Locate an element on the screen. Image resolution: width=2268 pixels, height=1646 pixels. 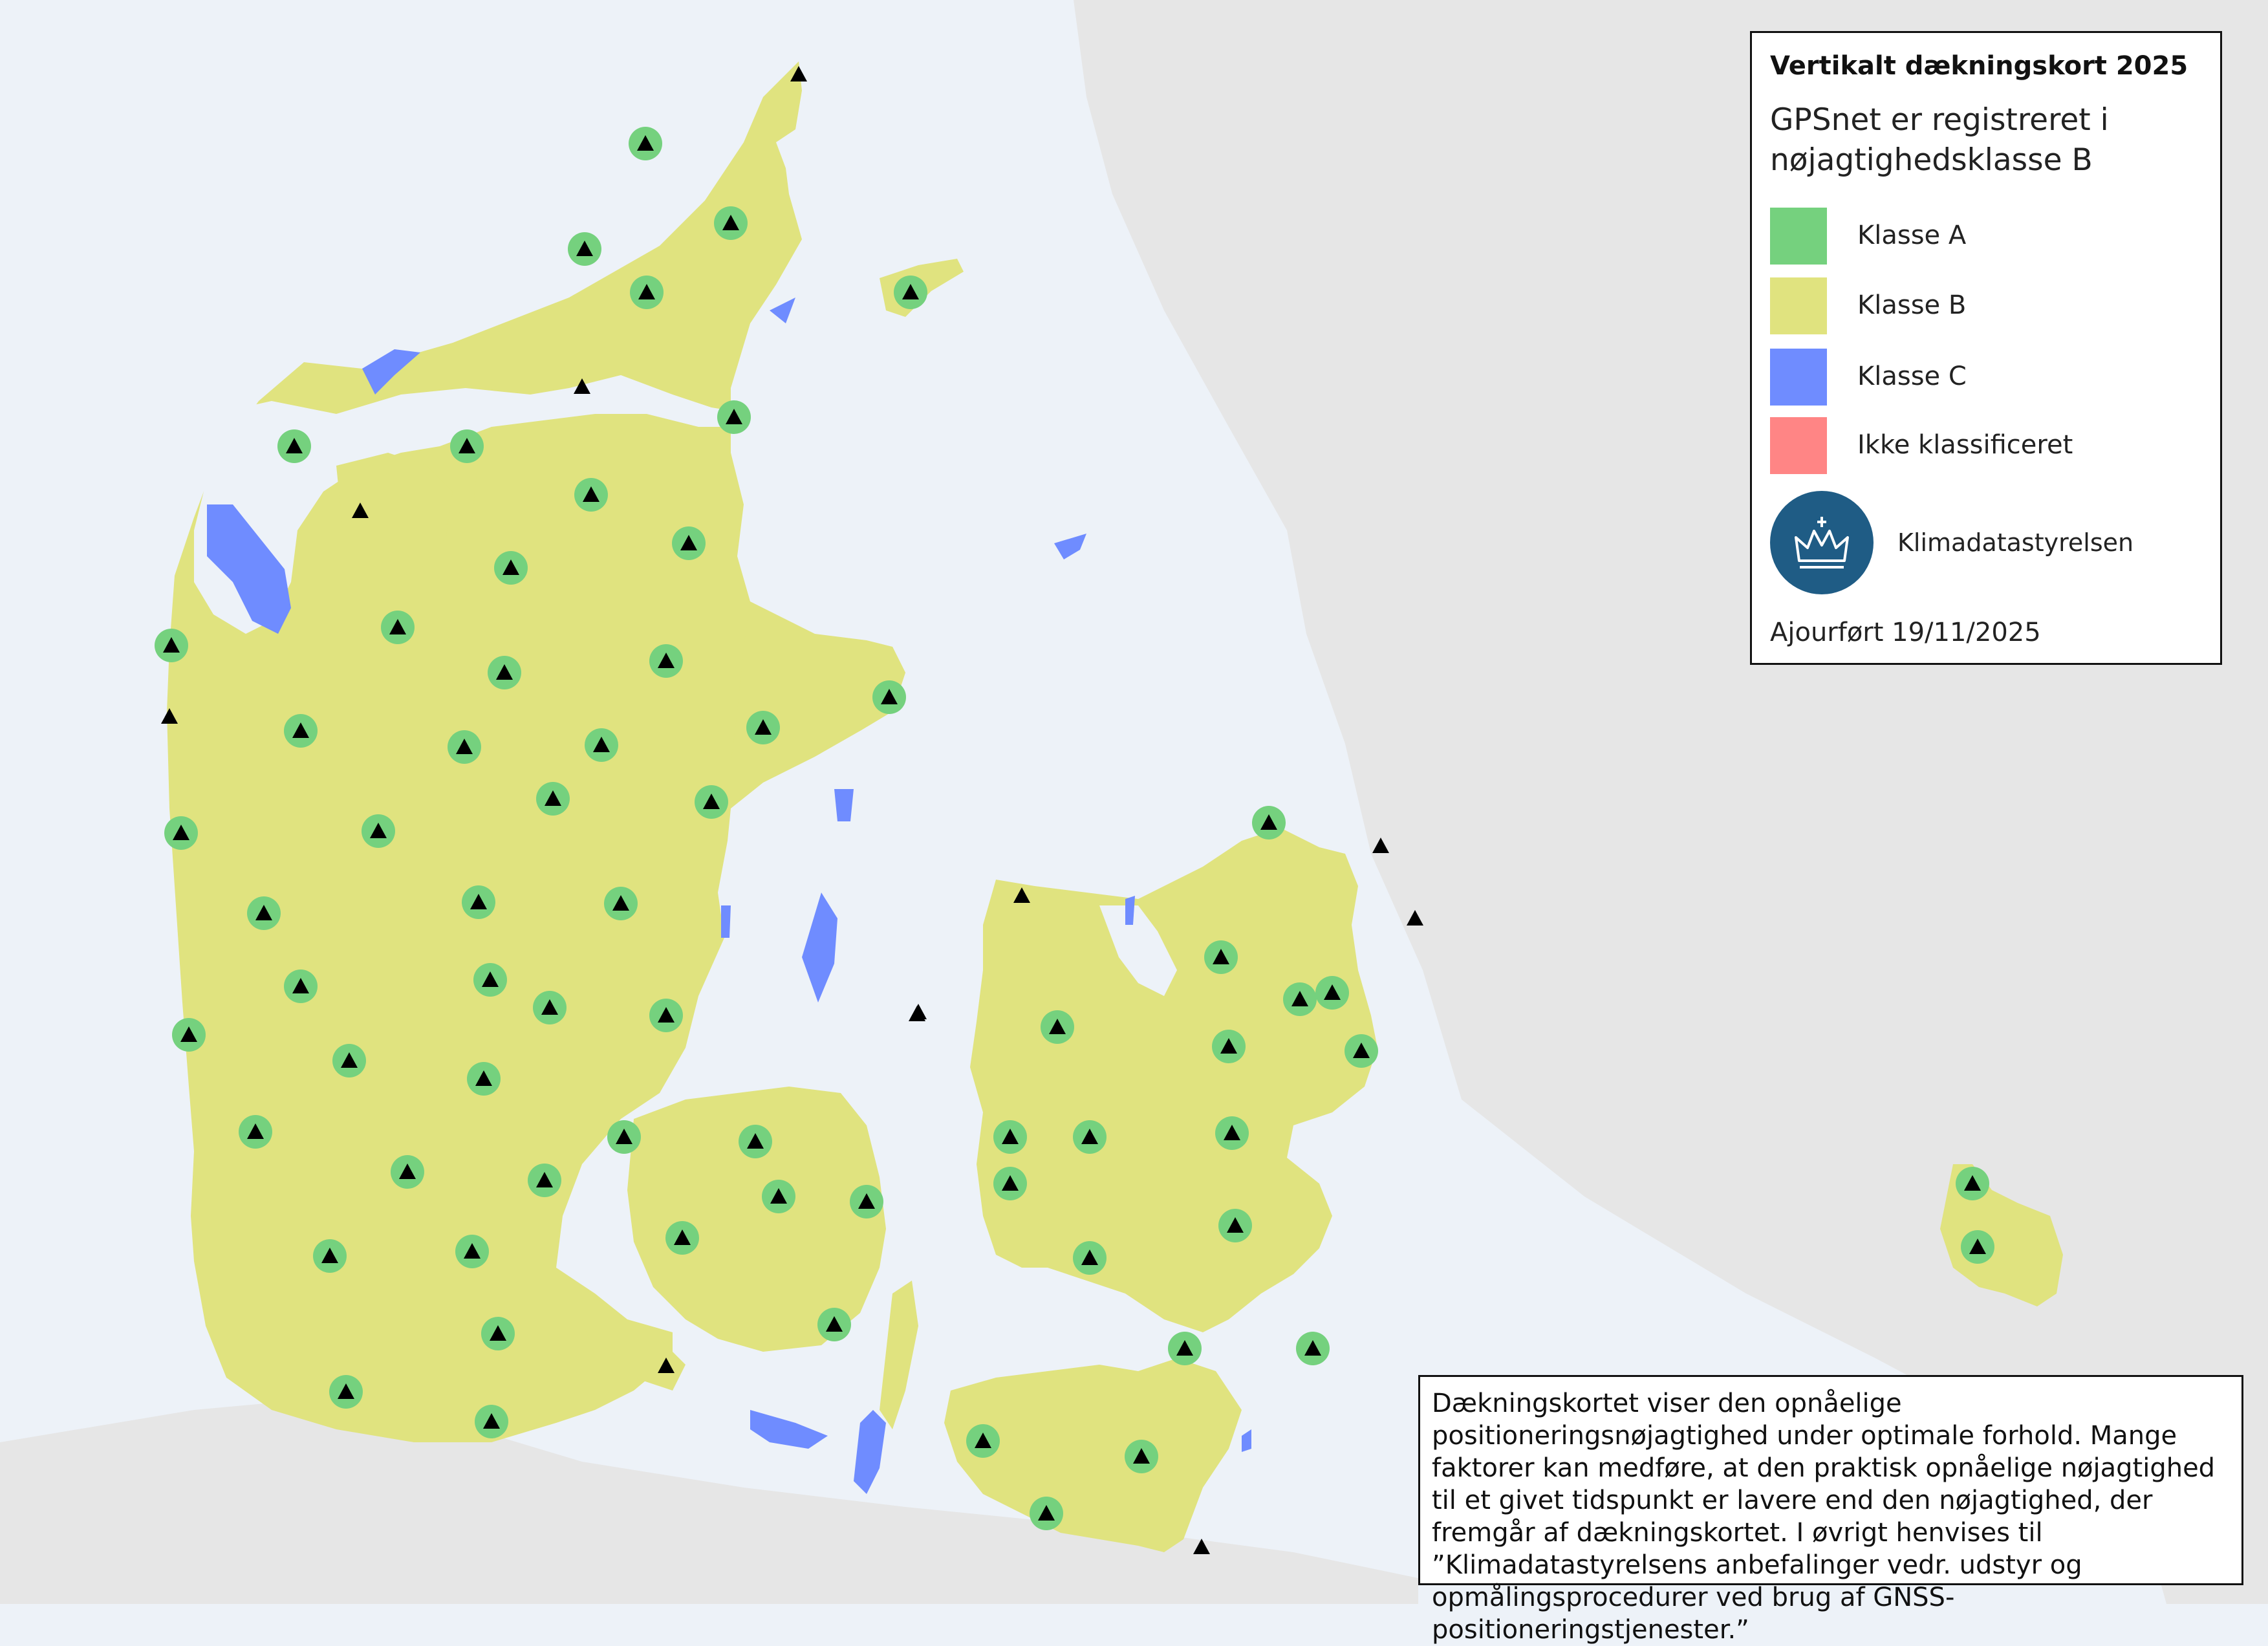
legend-label: Ikke klassificeret is located at coordinates (1965, 445).